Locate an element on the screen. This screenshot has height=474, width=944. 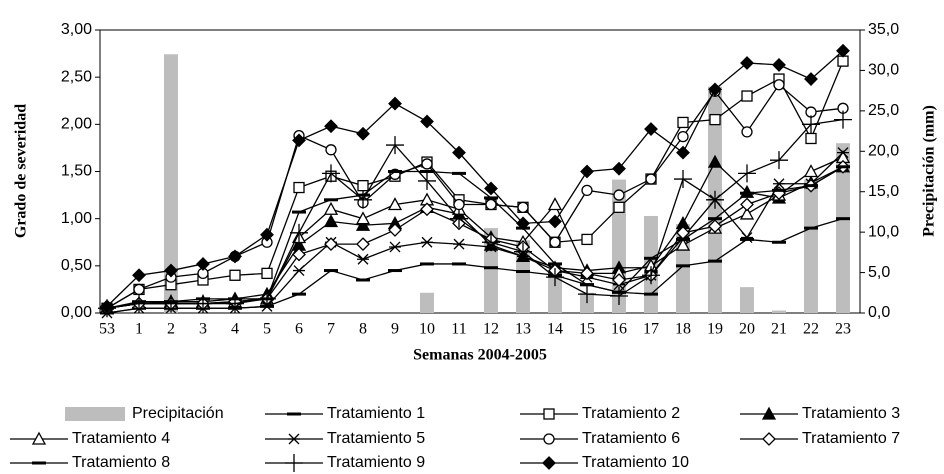
legend-label: Tratamiento 5 is located at coordinates (376, 438).